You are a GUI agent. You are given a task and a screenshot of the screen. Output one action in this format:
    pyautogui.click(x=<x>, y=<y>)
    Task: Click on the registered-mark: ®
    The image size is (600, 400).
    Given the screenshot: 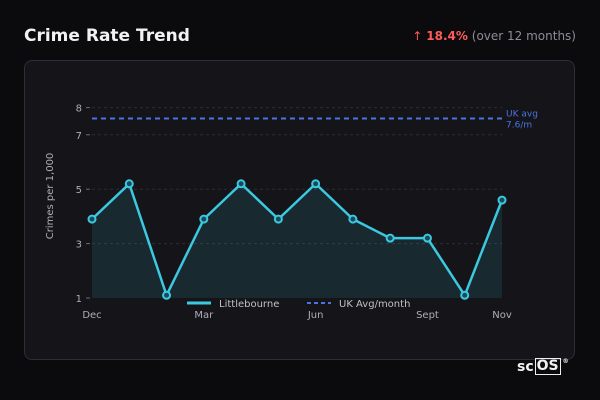 What is the action you would take?
    pyautogui.click(x=565, y=361)
    